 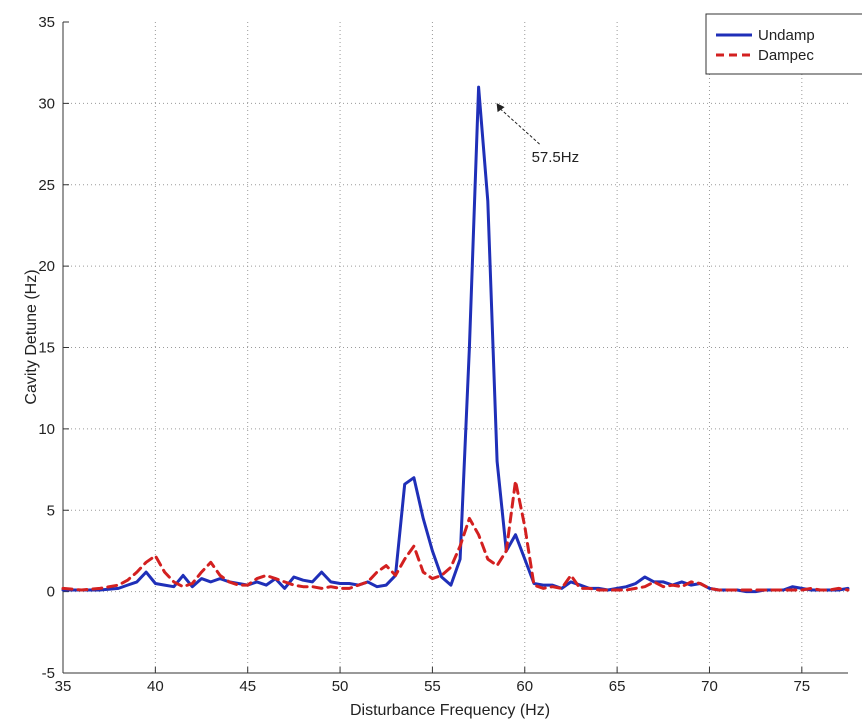 I want to click on x-tick-labels: 35 40 45 50 55 60 65 70 75, so click(x=433, y=686).